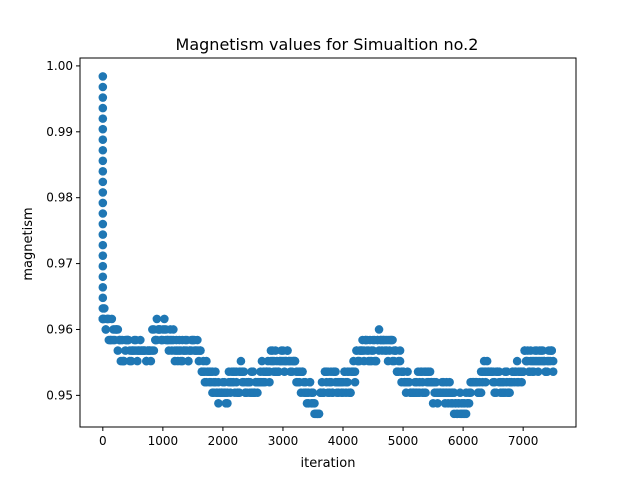 This screenshot has width=640, height=480. I want to click on x-tick-label: 1000, so click(163, 441).